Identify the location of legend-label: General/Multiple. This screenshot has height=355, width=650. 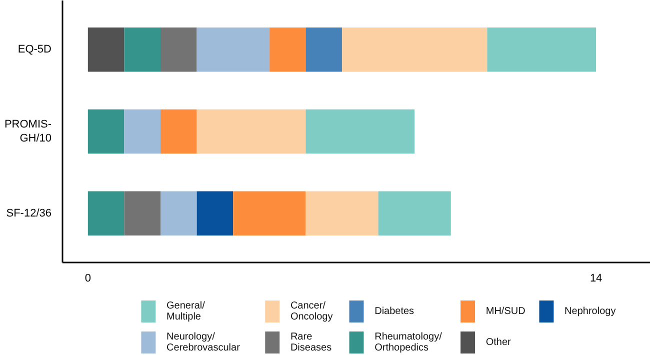
(186, 311).